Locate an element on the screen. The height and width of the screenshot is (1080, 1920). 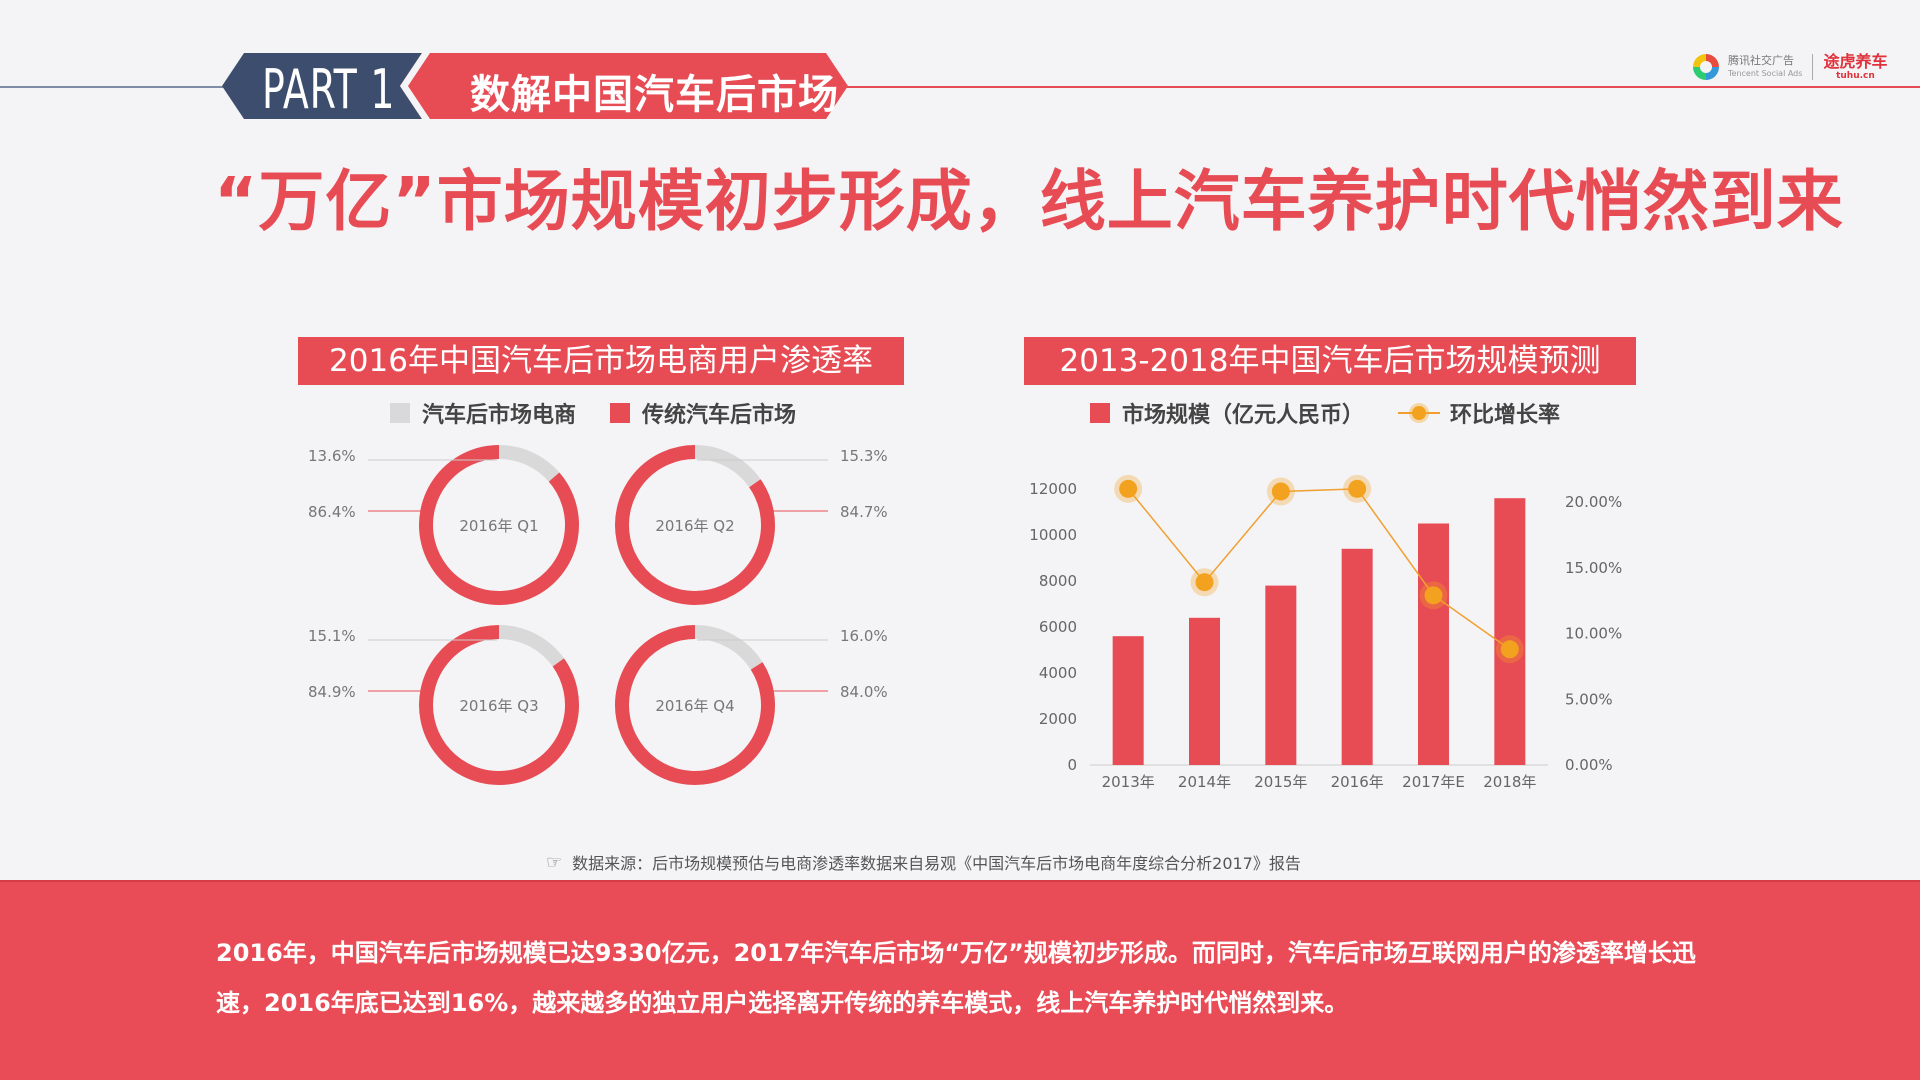
x-tick-label: 2015年 is located at coordinates (1280, 782).